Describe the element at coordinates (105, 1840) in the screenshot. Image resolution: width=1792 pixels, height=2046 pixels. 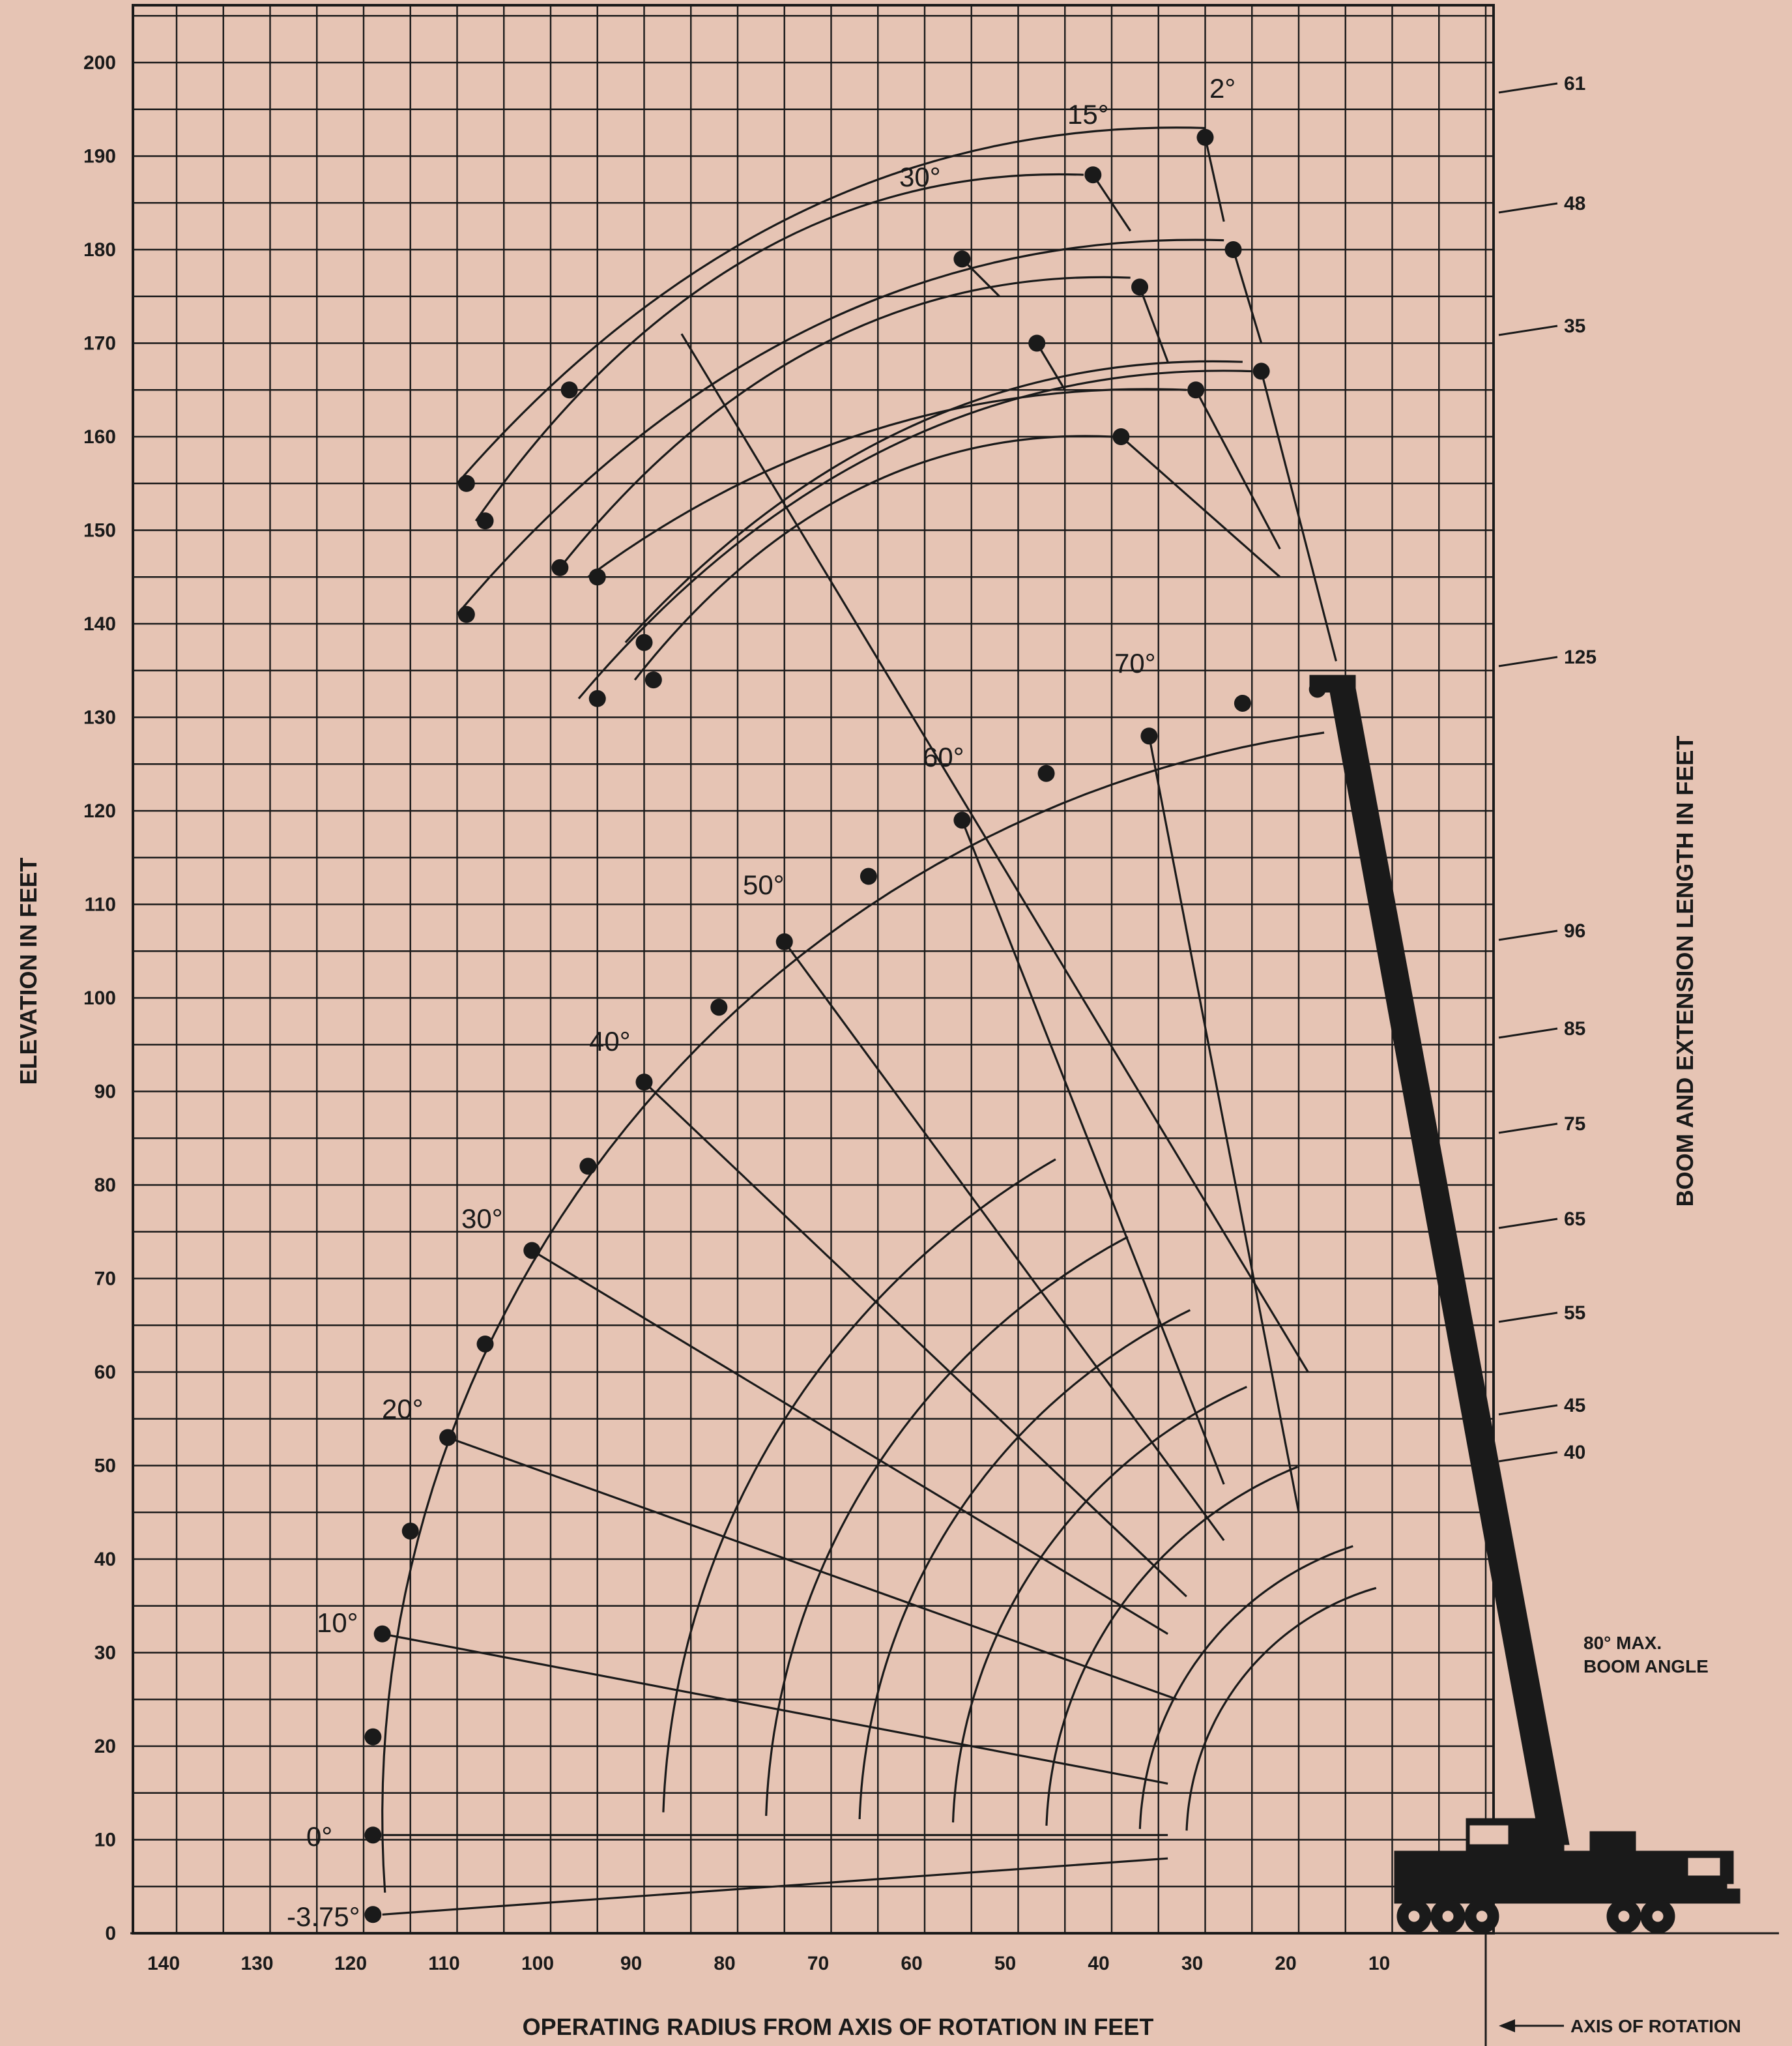
I see `y-tick-label: 10` at that location.